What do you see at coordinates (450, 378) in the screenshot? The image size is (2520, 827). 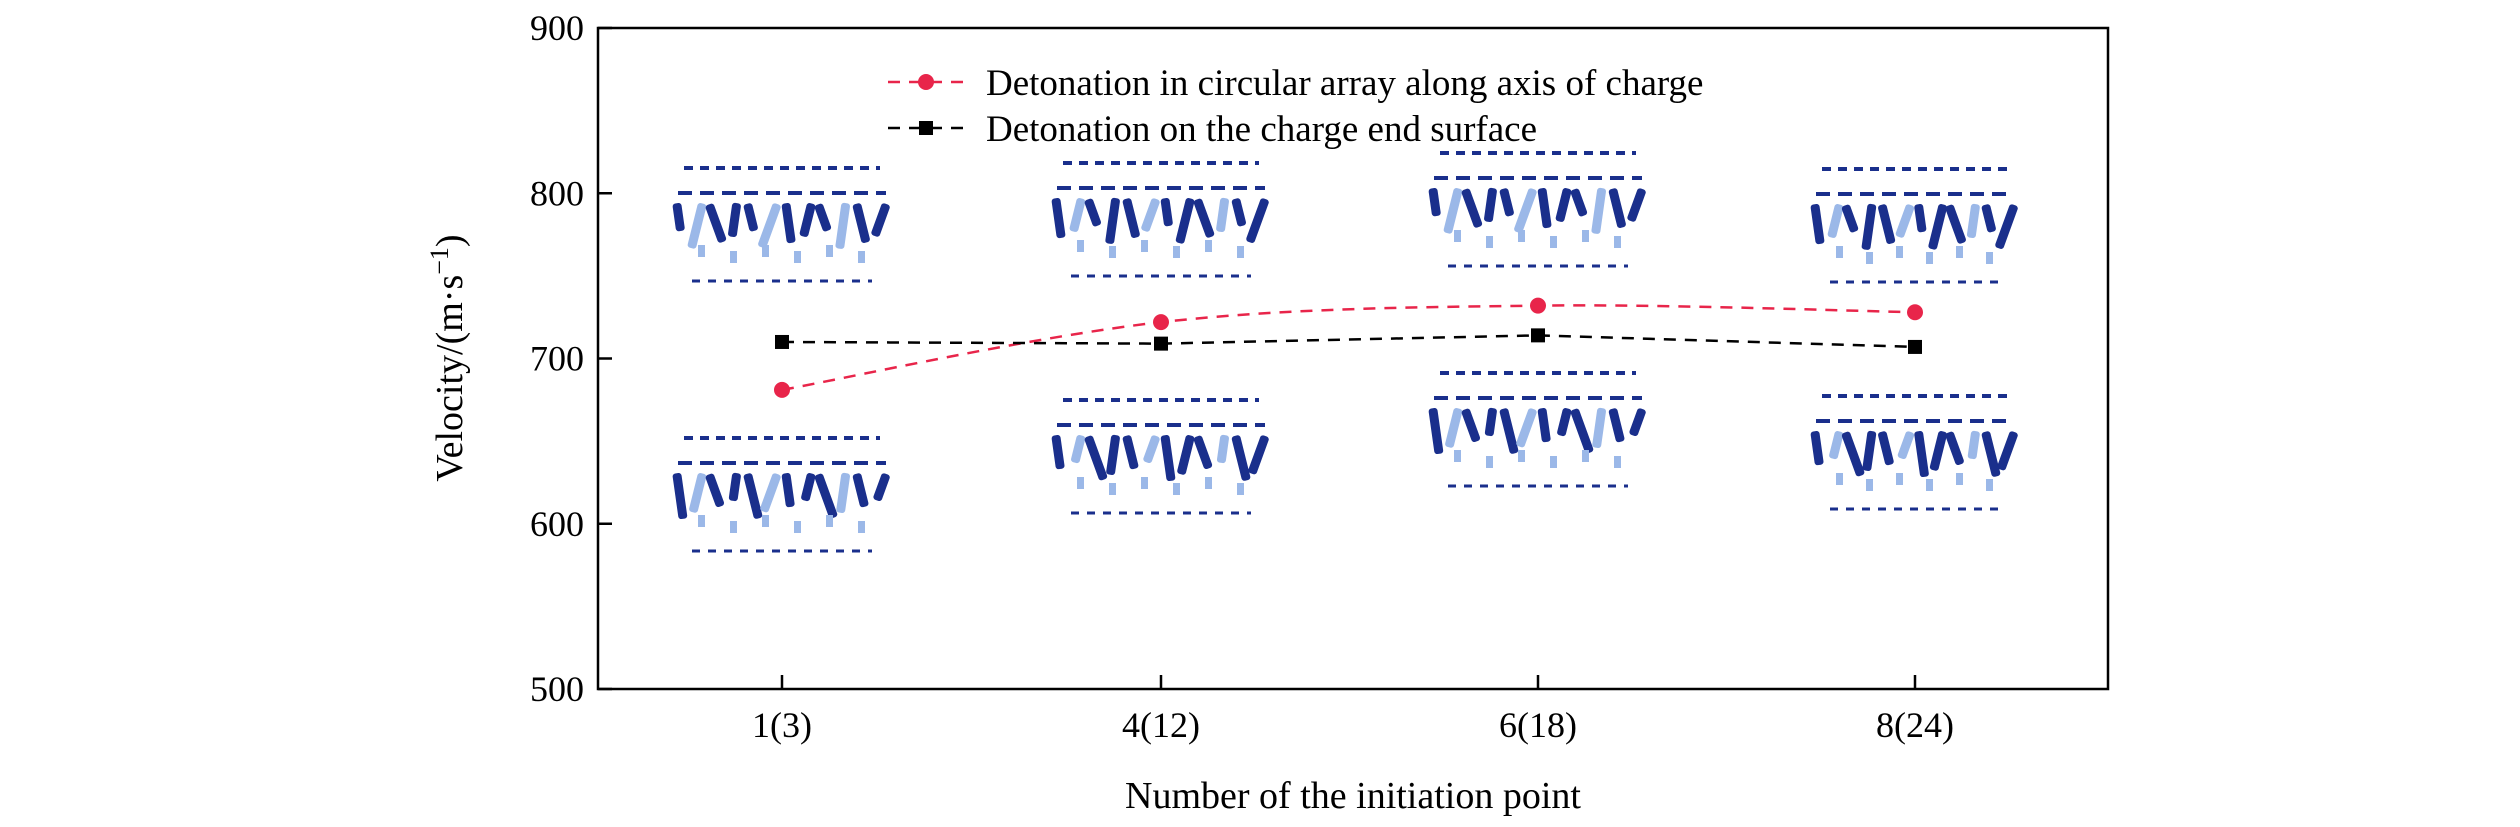 I see `y-axis-title-main: Velocity/(m·s` at bounding box center [450, 378].